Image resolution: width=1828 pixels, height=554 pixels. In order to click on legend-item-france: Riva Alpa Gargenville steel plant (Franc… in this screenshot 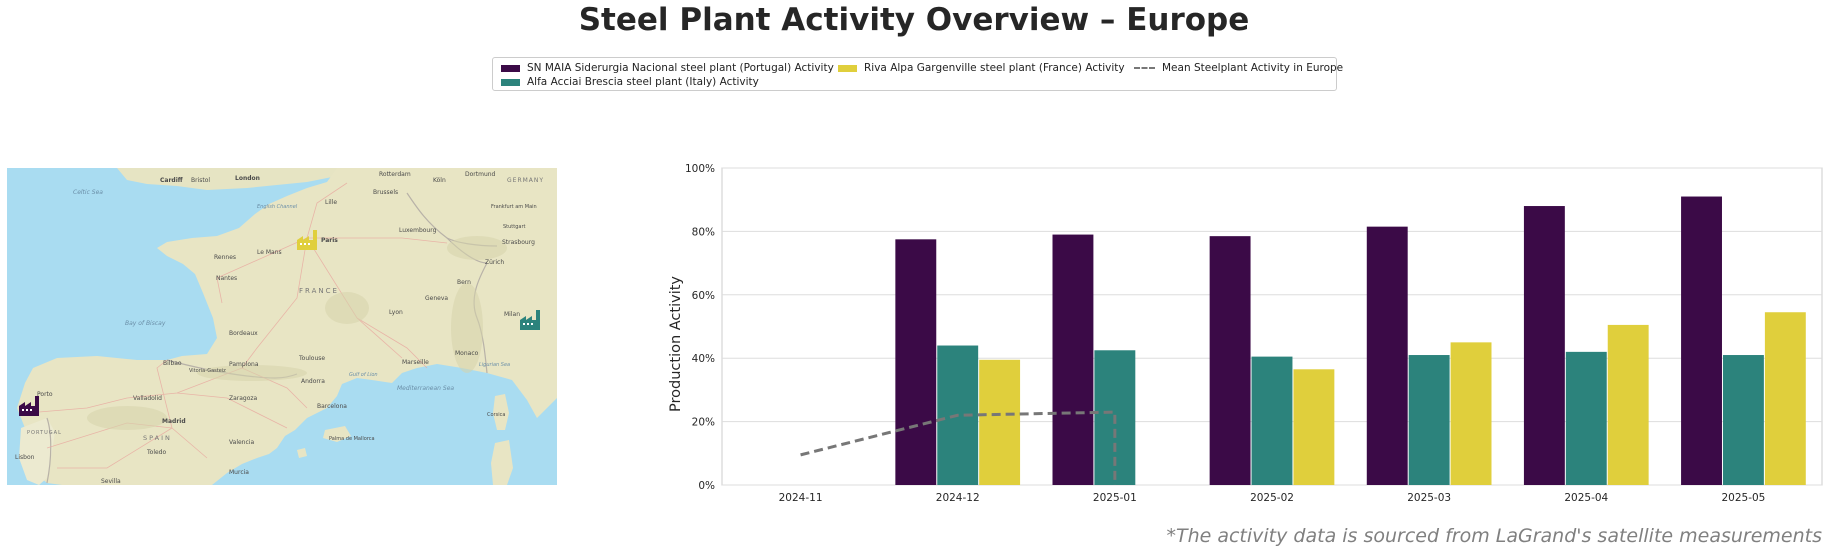, I will do `click(981, 68)`.